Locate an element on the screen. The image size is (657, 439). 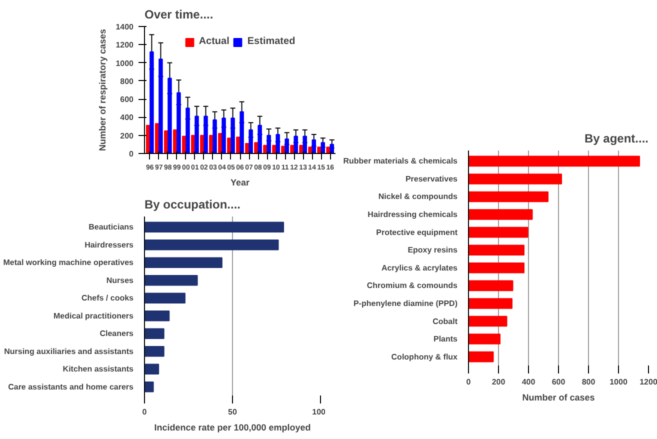
y-tick-label: 200 is located at coordinates (127, 135).